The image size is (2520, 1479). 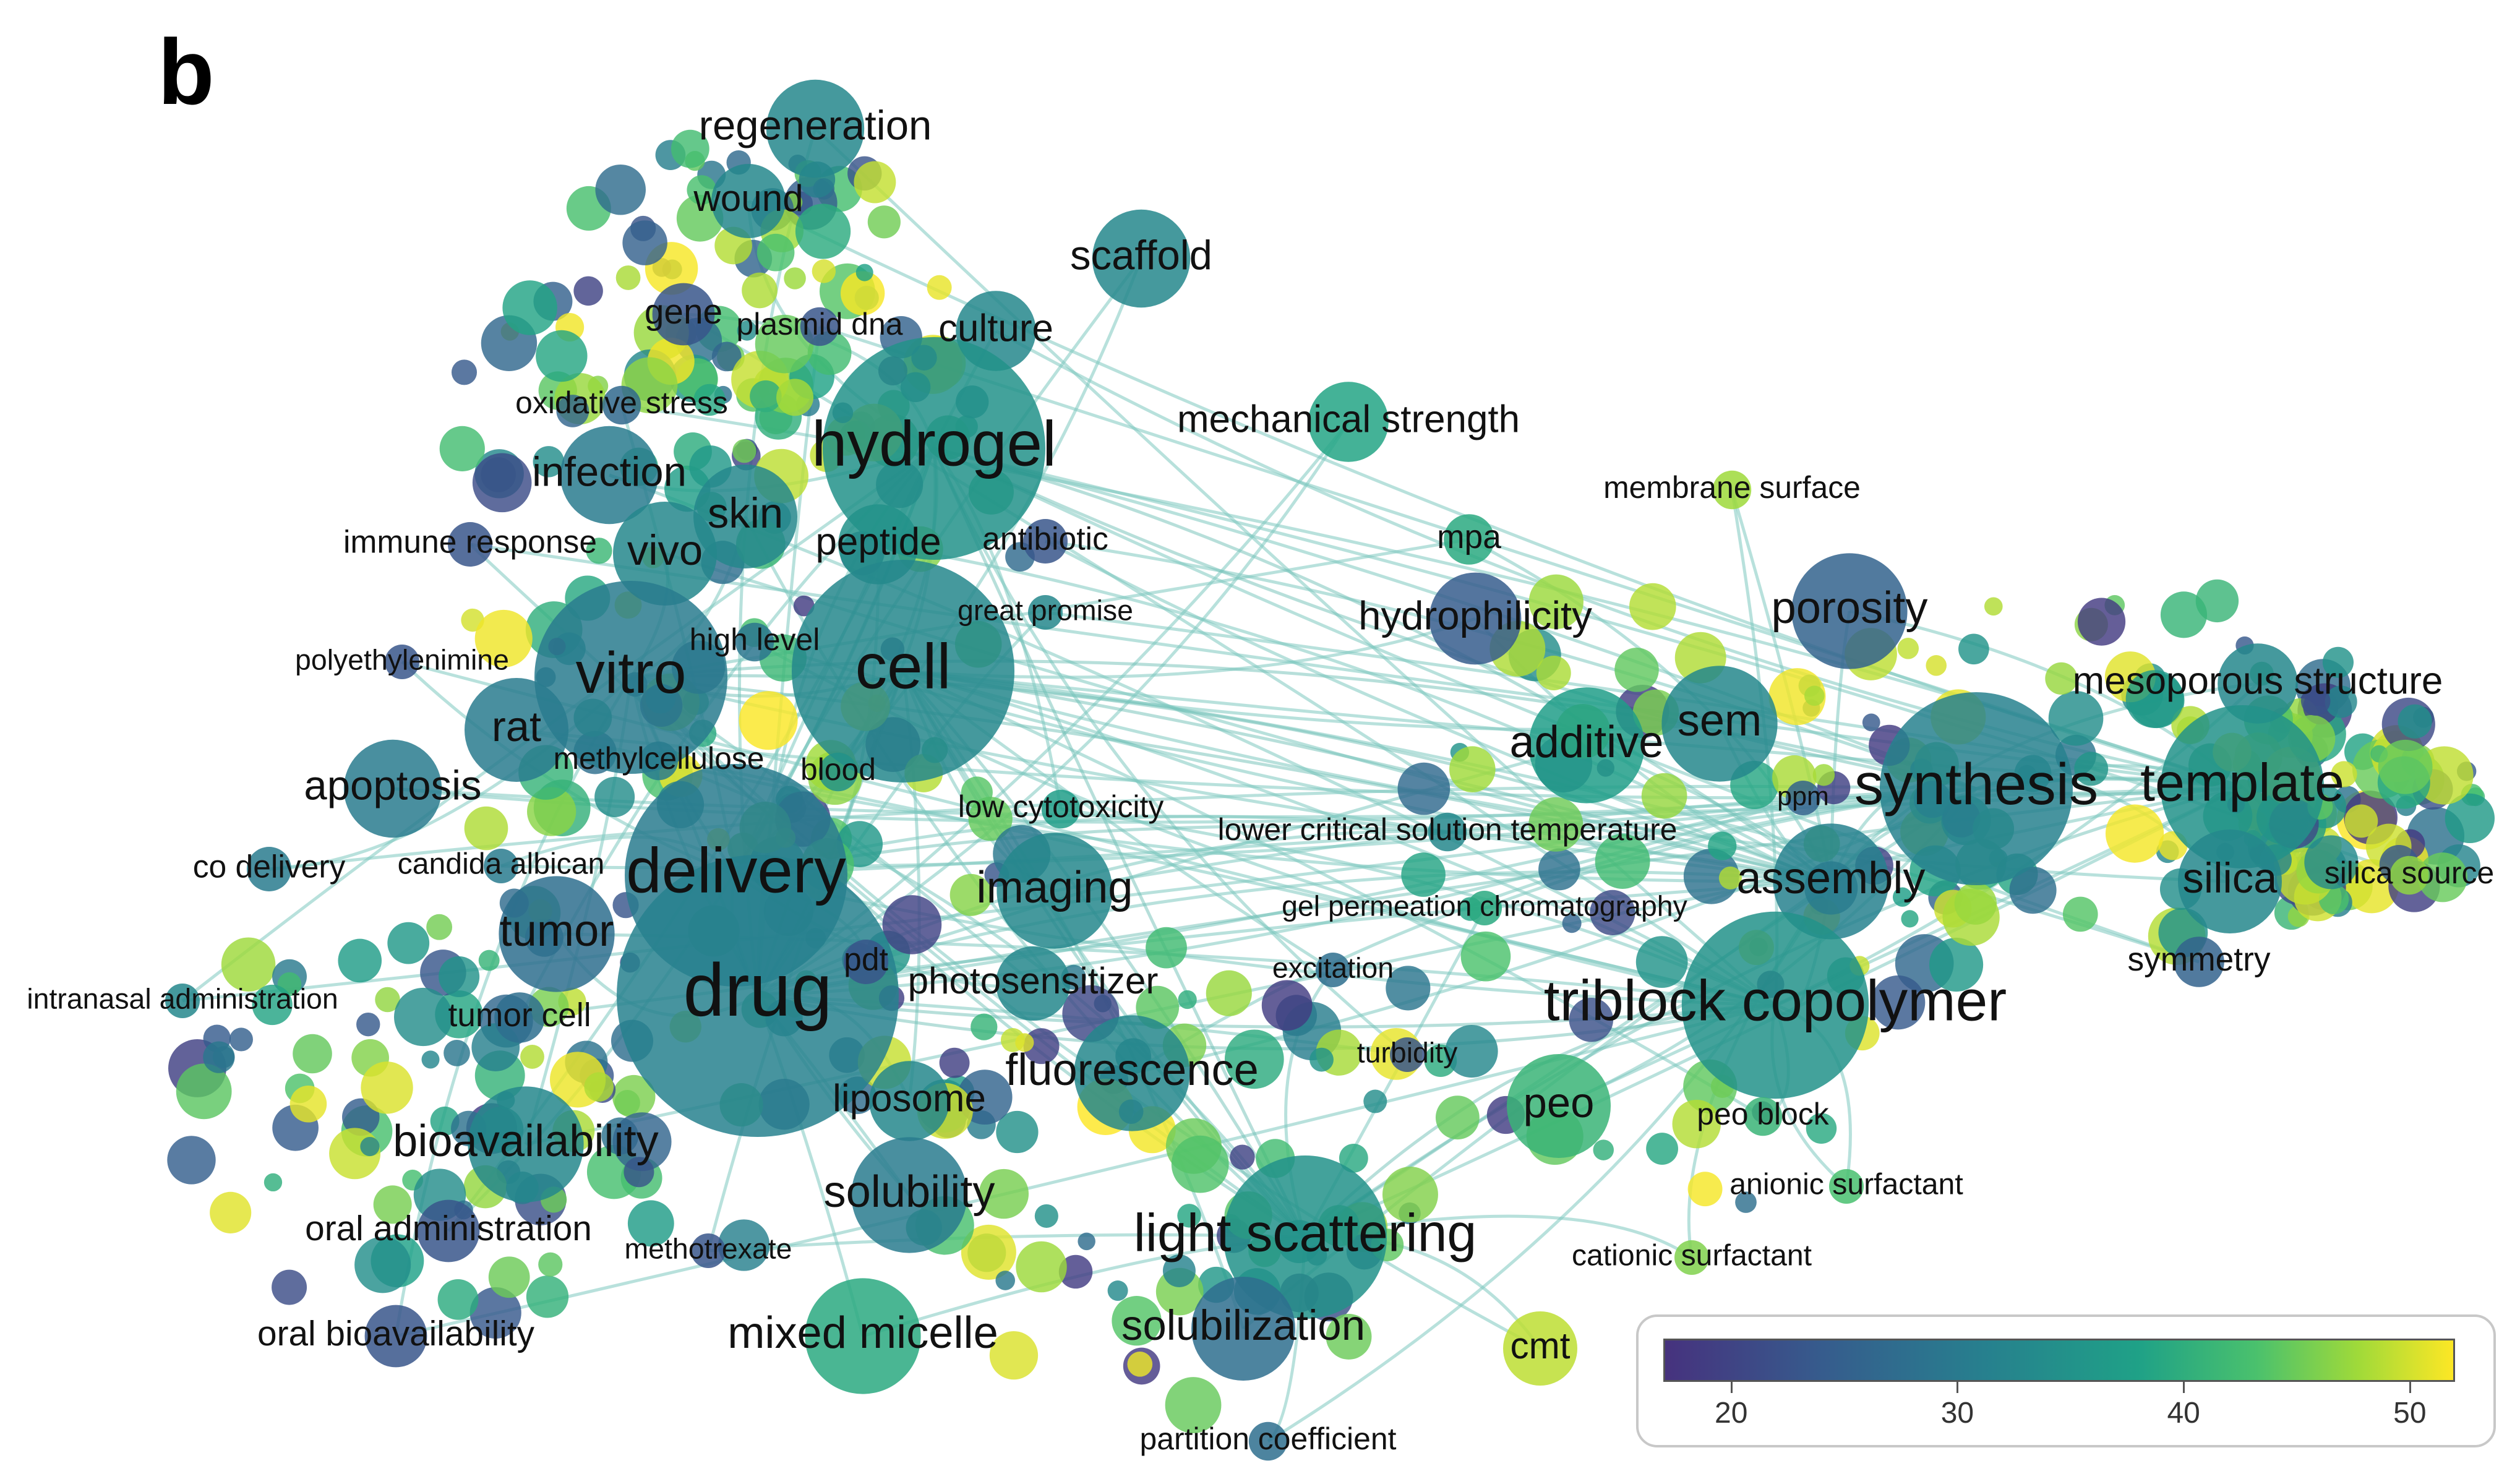 What do you see at coordinates (1720, 720) in the screenshot?
I see `keyword-label: sem` at bounding box center [1720, 720].